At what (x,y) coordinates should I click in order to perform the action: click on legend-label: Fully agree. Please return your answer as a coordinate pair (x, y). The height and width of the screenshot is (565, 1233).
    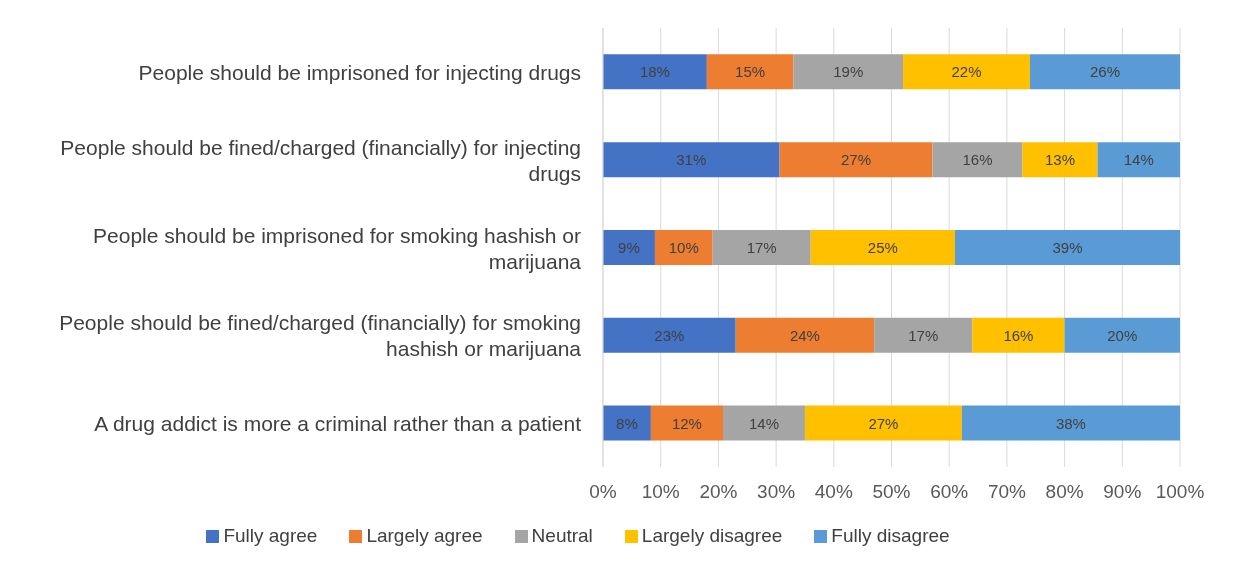
    Looking at the image, I should click on (270, 535).